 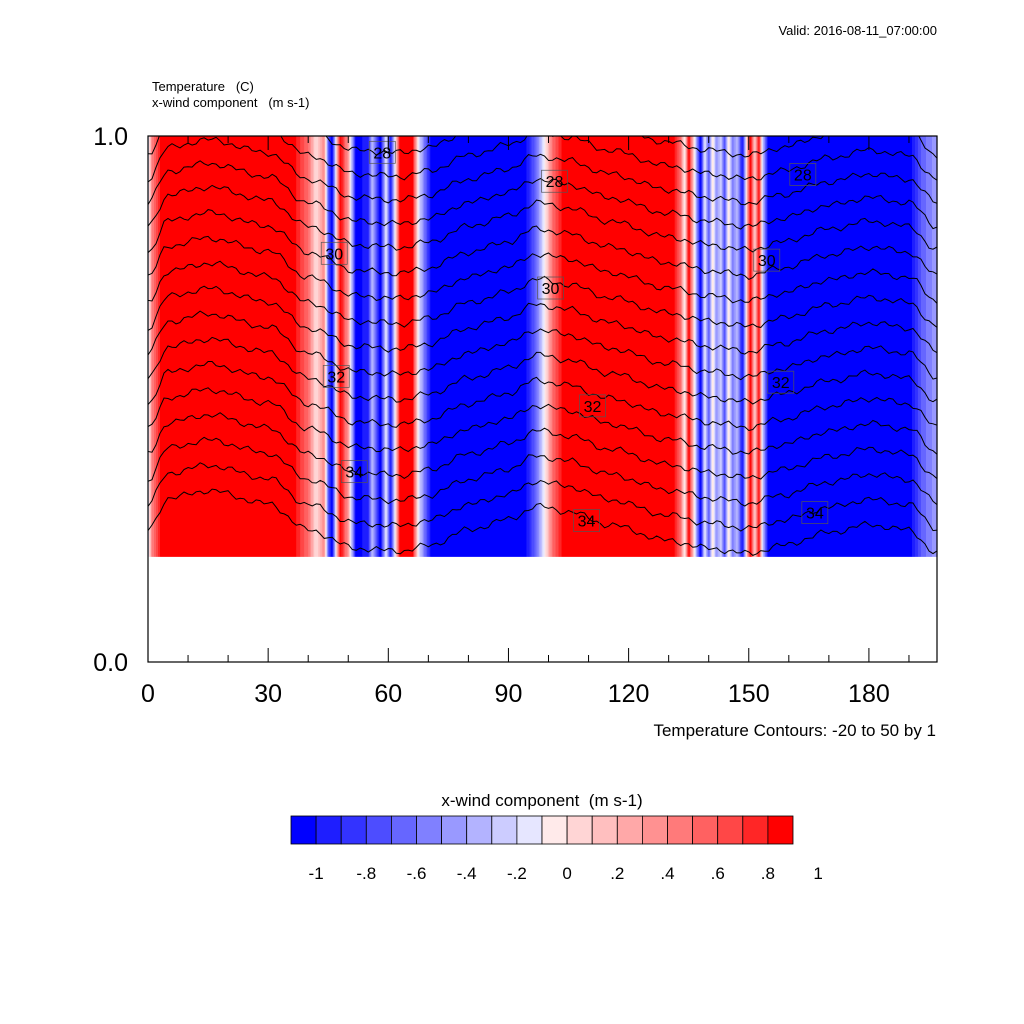 I want to click on y-tick-label-bottom: 0.0, so click(x=110, y=663).